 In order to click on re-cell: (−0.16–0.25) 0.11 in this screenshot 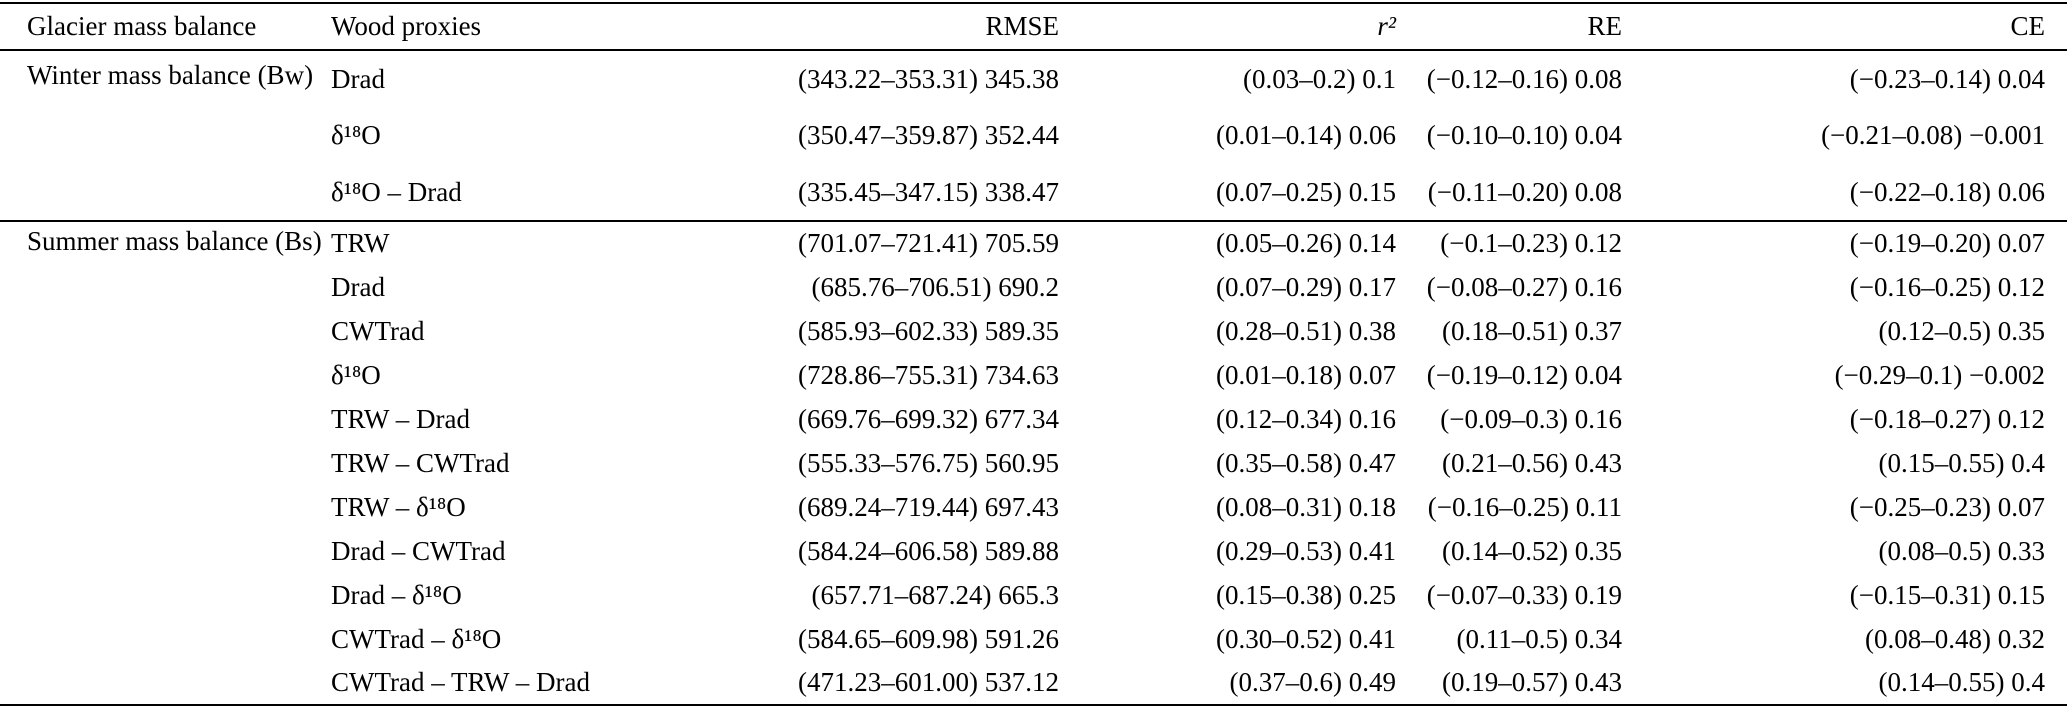, I will do `click(1524, 506)`.